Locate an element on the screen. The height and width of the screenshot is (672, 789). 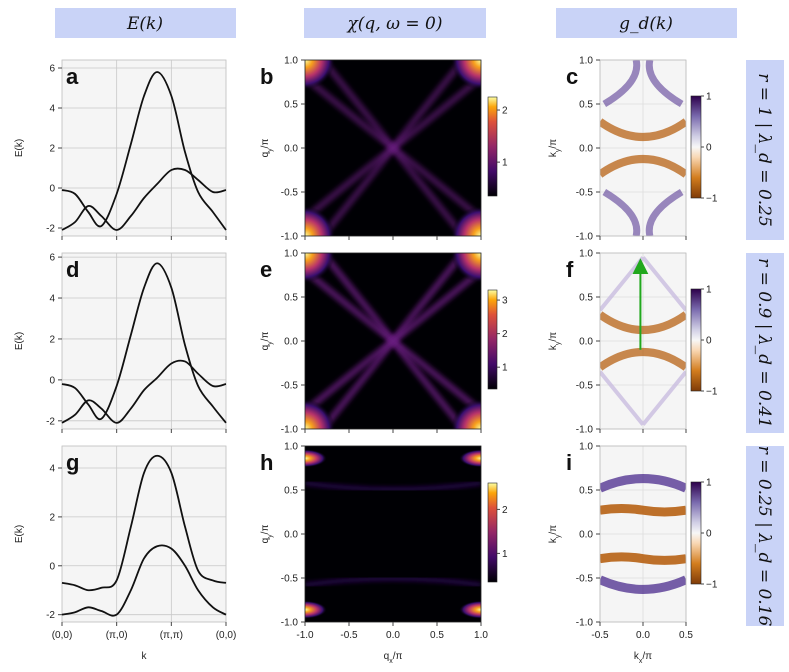
panel-f: -1.0 -0.5 0.0 0.5 1.0 ky/π −1 0 1 f is located at coordinates (633, 342).